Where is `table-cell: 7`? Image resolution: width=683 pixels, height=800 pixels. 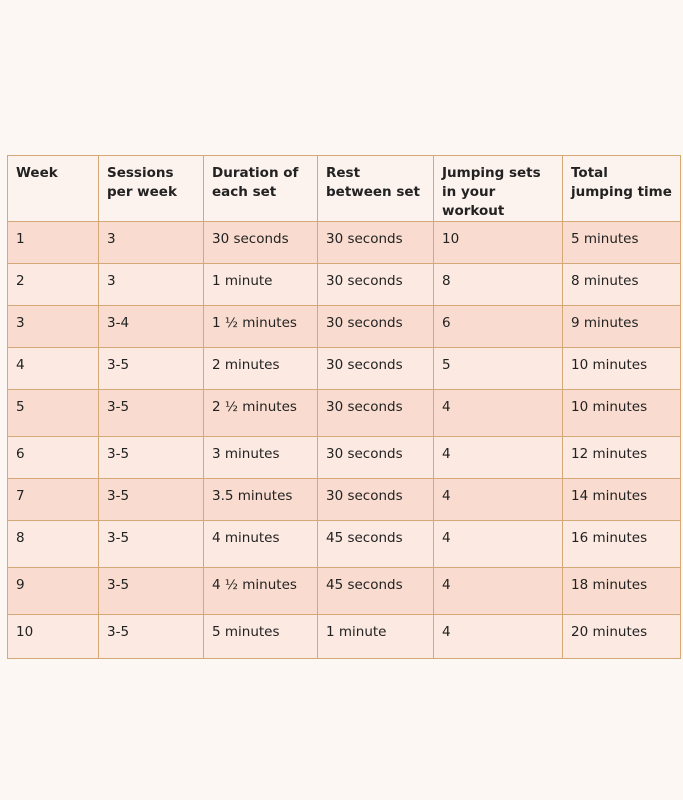 table-cell: 7 is located at coordinates (53, 499).